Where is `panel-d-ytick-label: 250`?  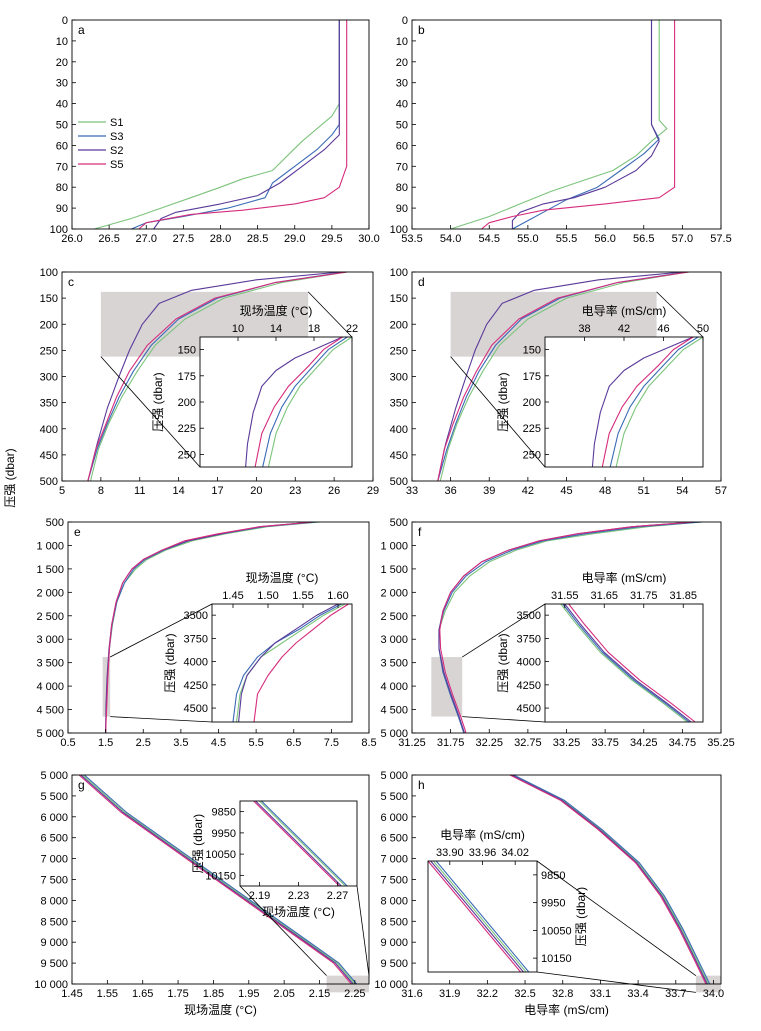
panel-d-ytick-label: 250 is located at coordinates (399, 351).